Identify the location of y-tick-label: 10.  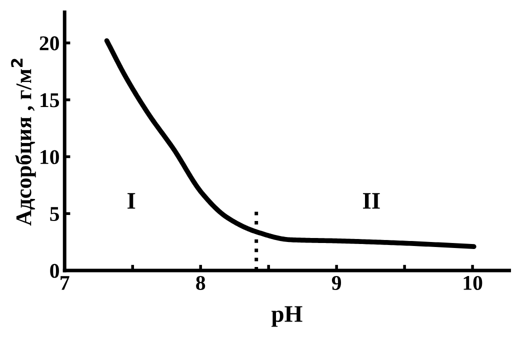
(49, 157).